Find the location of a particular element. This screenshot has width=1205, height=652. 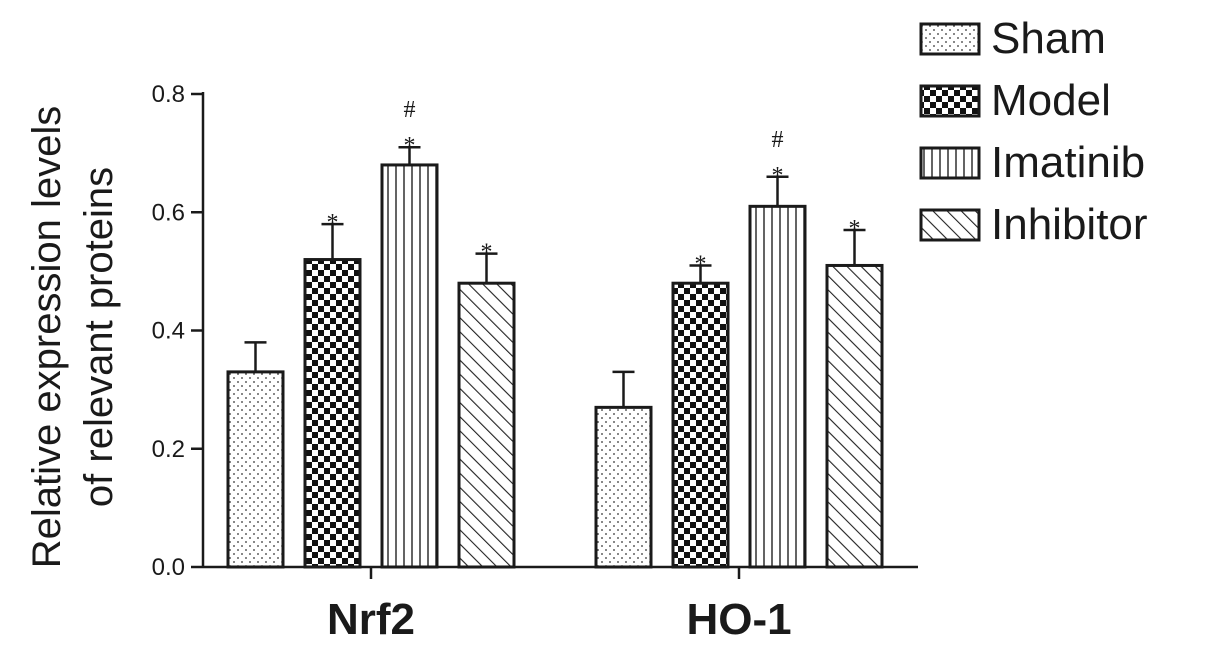

y-ticks: 0.0 0.2 0.4 0.6 0.8 is located at coordinates (177, 331).